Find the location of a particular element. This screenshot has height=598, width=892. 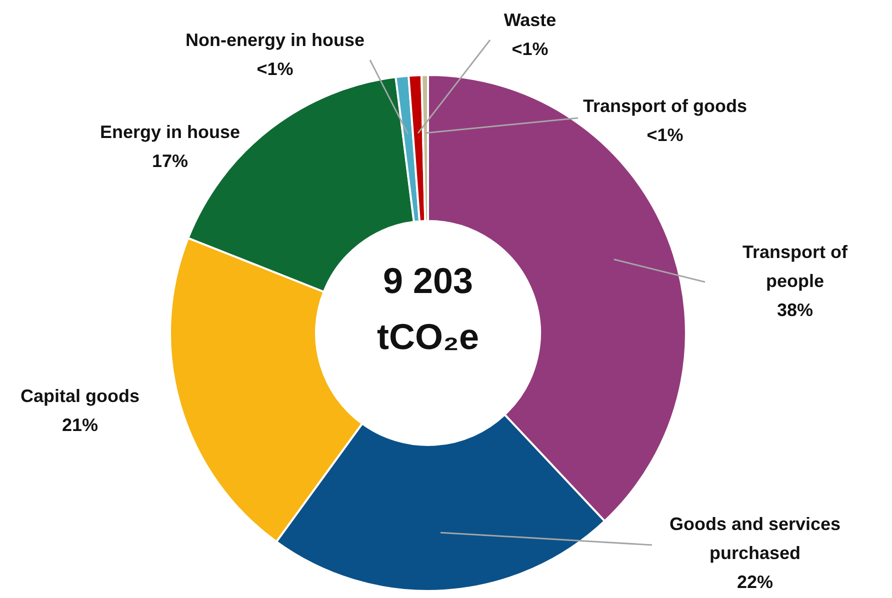

data-label: 21% is located at coordinates (80, 425).